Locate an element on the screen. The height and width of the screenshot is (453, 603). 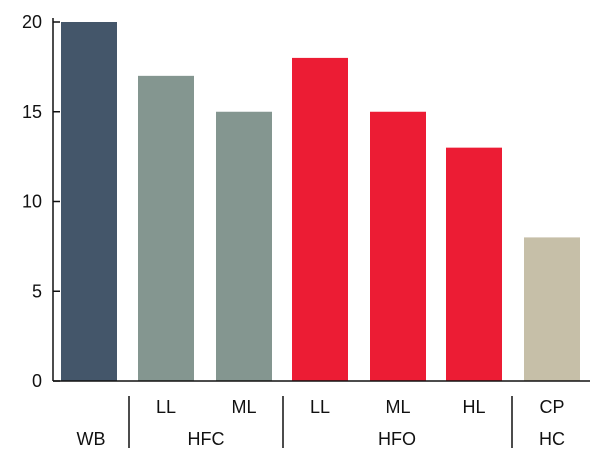
y-tick-label: 0 is located at coordinates (37, 381).